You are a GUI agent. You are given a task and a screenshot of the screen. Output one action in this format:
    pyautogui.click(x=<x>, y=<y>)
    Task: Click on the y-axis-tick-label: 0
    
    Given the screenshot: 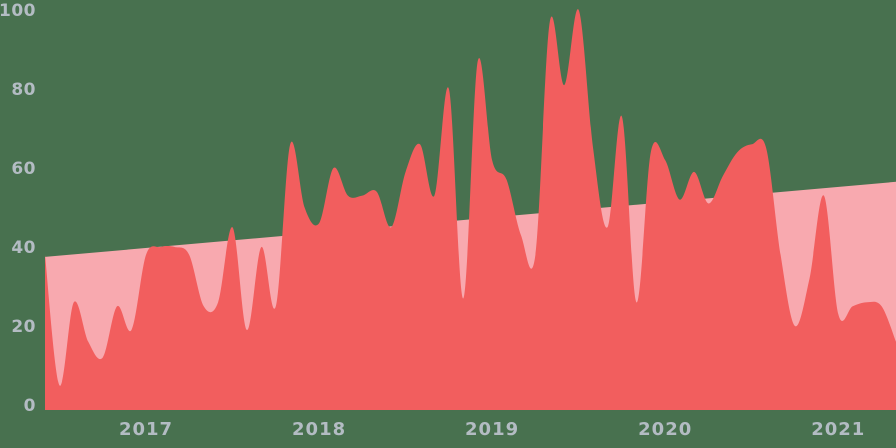 What is the action you would take?
    pyautogui.click(x=30, y=406)
    